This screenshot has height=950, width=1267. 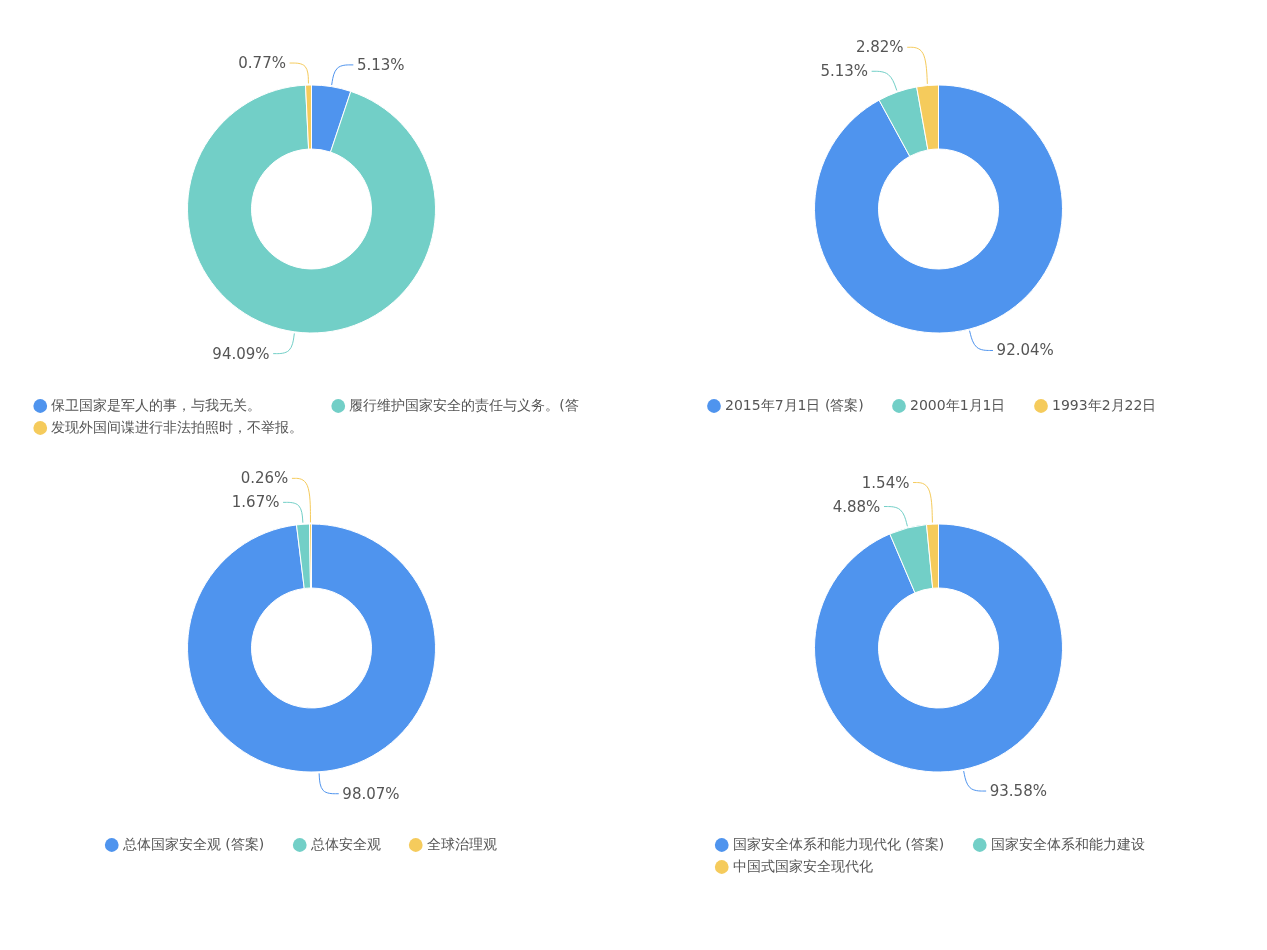 What do you see at coordinates (802, 866) in the screenshot?
I see `legend-label: 中国式国家安全现代化` at bounding box center [802, 866].